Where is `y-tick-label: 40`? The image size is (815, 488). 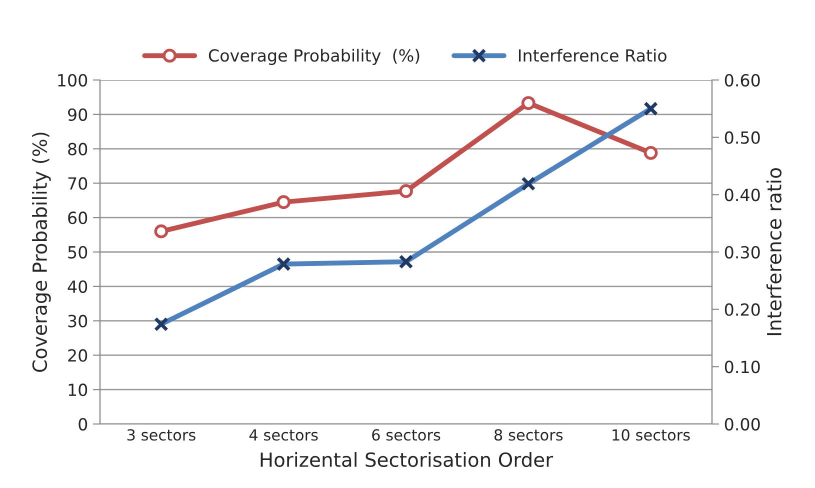 y-tick-label: 40 is located at coordinates (78, 286).